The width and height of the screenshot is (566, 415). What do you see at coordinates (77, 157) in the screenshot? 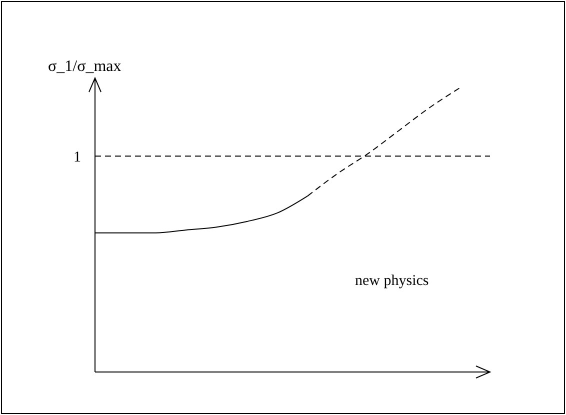
I see `ref-line-label: 1` at bounding box center [77, 157].